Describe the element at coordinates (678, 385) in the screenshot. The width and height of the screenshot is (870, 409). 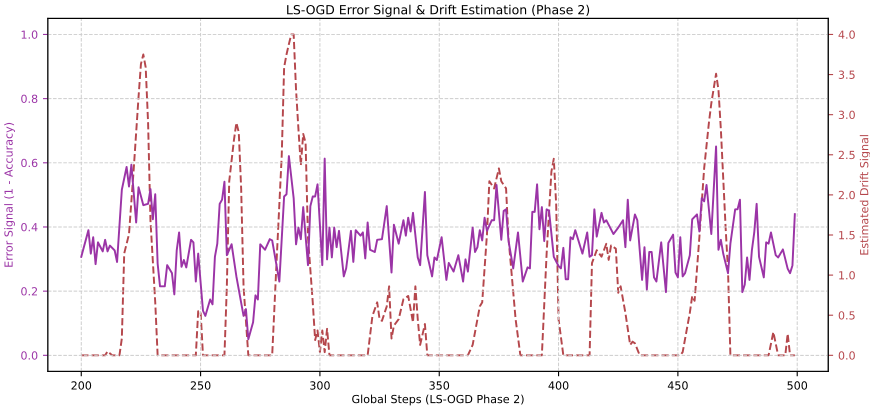
I see `x-tick-label: 450` at that location.